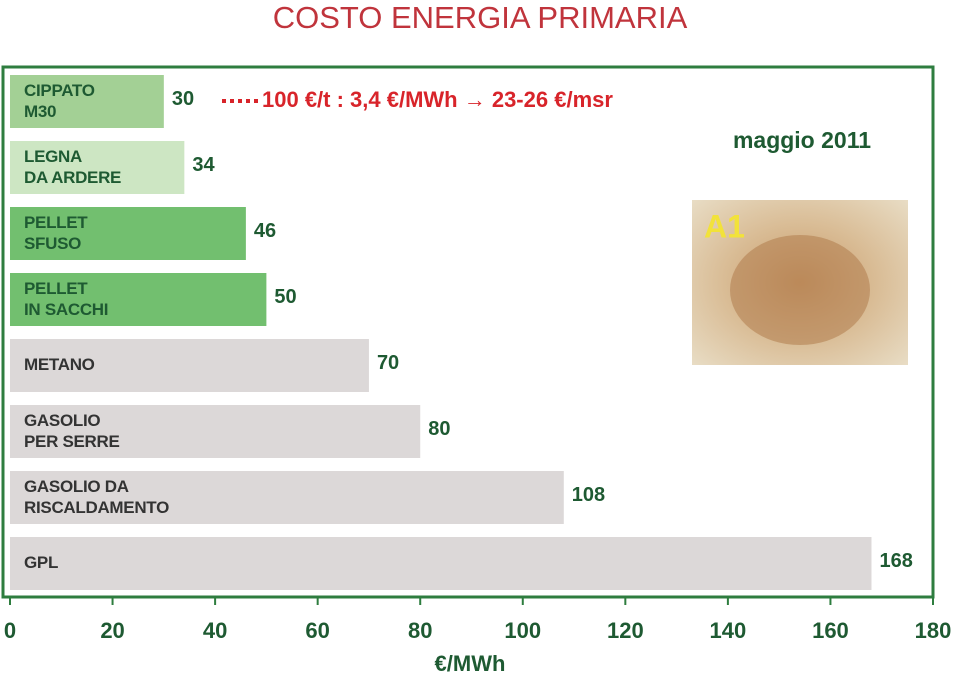  What do you see at coordinates (437, 99) in the screenshot?
I see `annotation: 100 €/t : 3,4 €/MWh → 23-26 €/msr` at bounding box center [437, 99].